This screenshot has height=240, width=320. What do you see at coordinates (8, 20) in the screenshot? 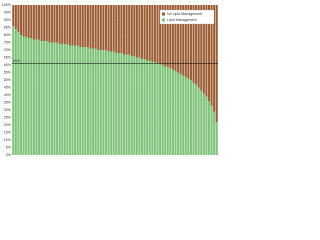
I see `y-tick-label: 90%` at bounding box center [8, 20].